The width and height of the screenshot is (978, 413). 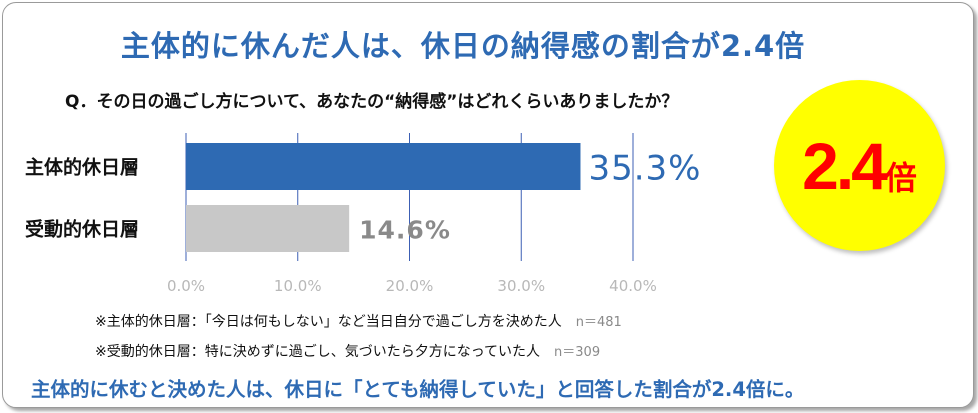 I want to click on x-tick-label: 0.0%, so click(x=186, y=286).